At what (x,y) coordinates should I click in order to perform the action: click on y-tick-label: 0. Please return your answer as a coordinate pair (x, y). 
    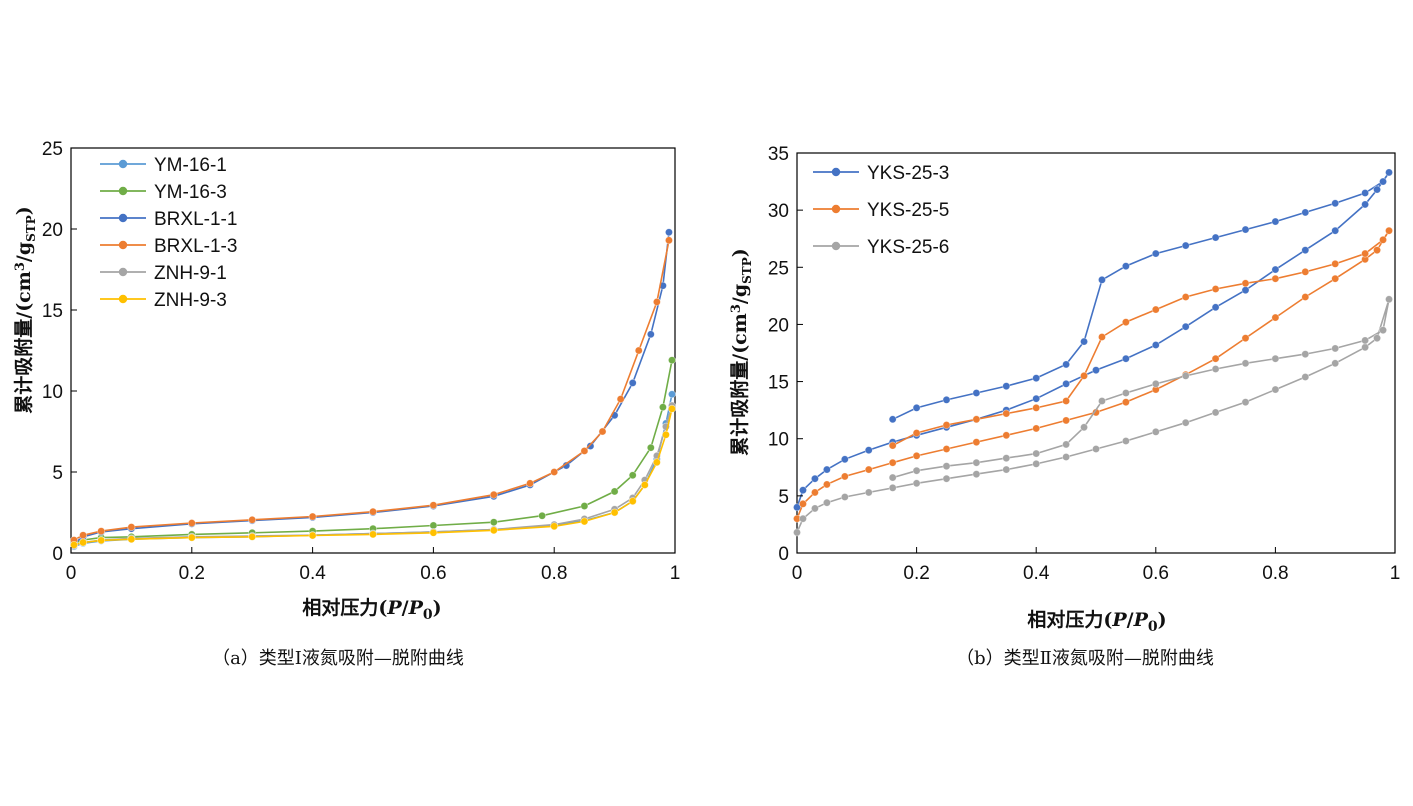
    Looking at the image, I should click on (57, 554).